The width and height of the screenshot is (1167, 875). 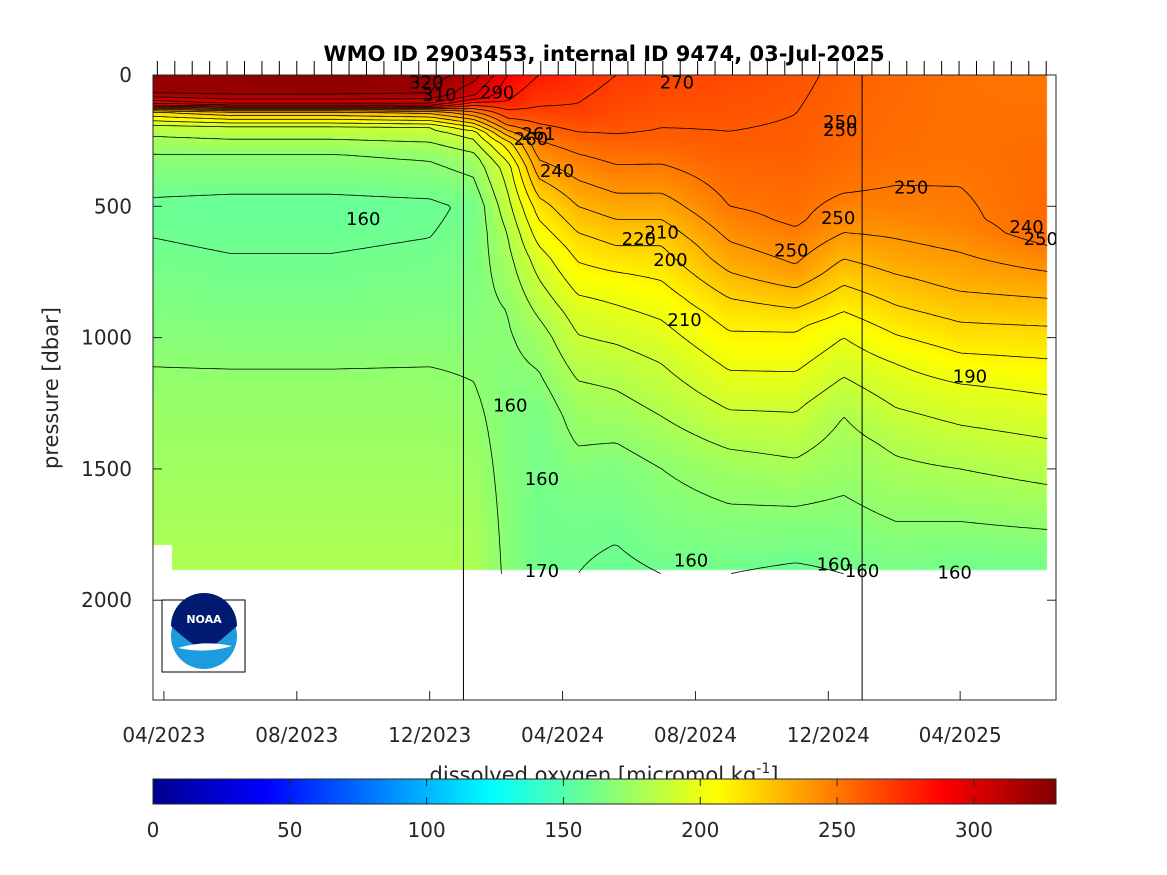 I want to click on x-tick-label: 04/2024, so click(x=562, y=735).